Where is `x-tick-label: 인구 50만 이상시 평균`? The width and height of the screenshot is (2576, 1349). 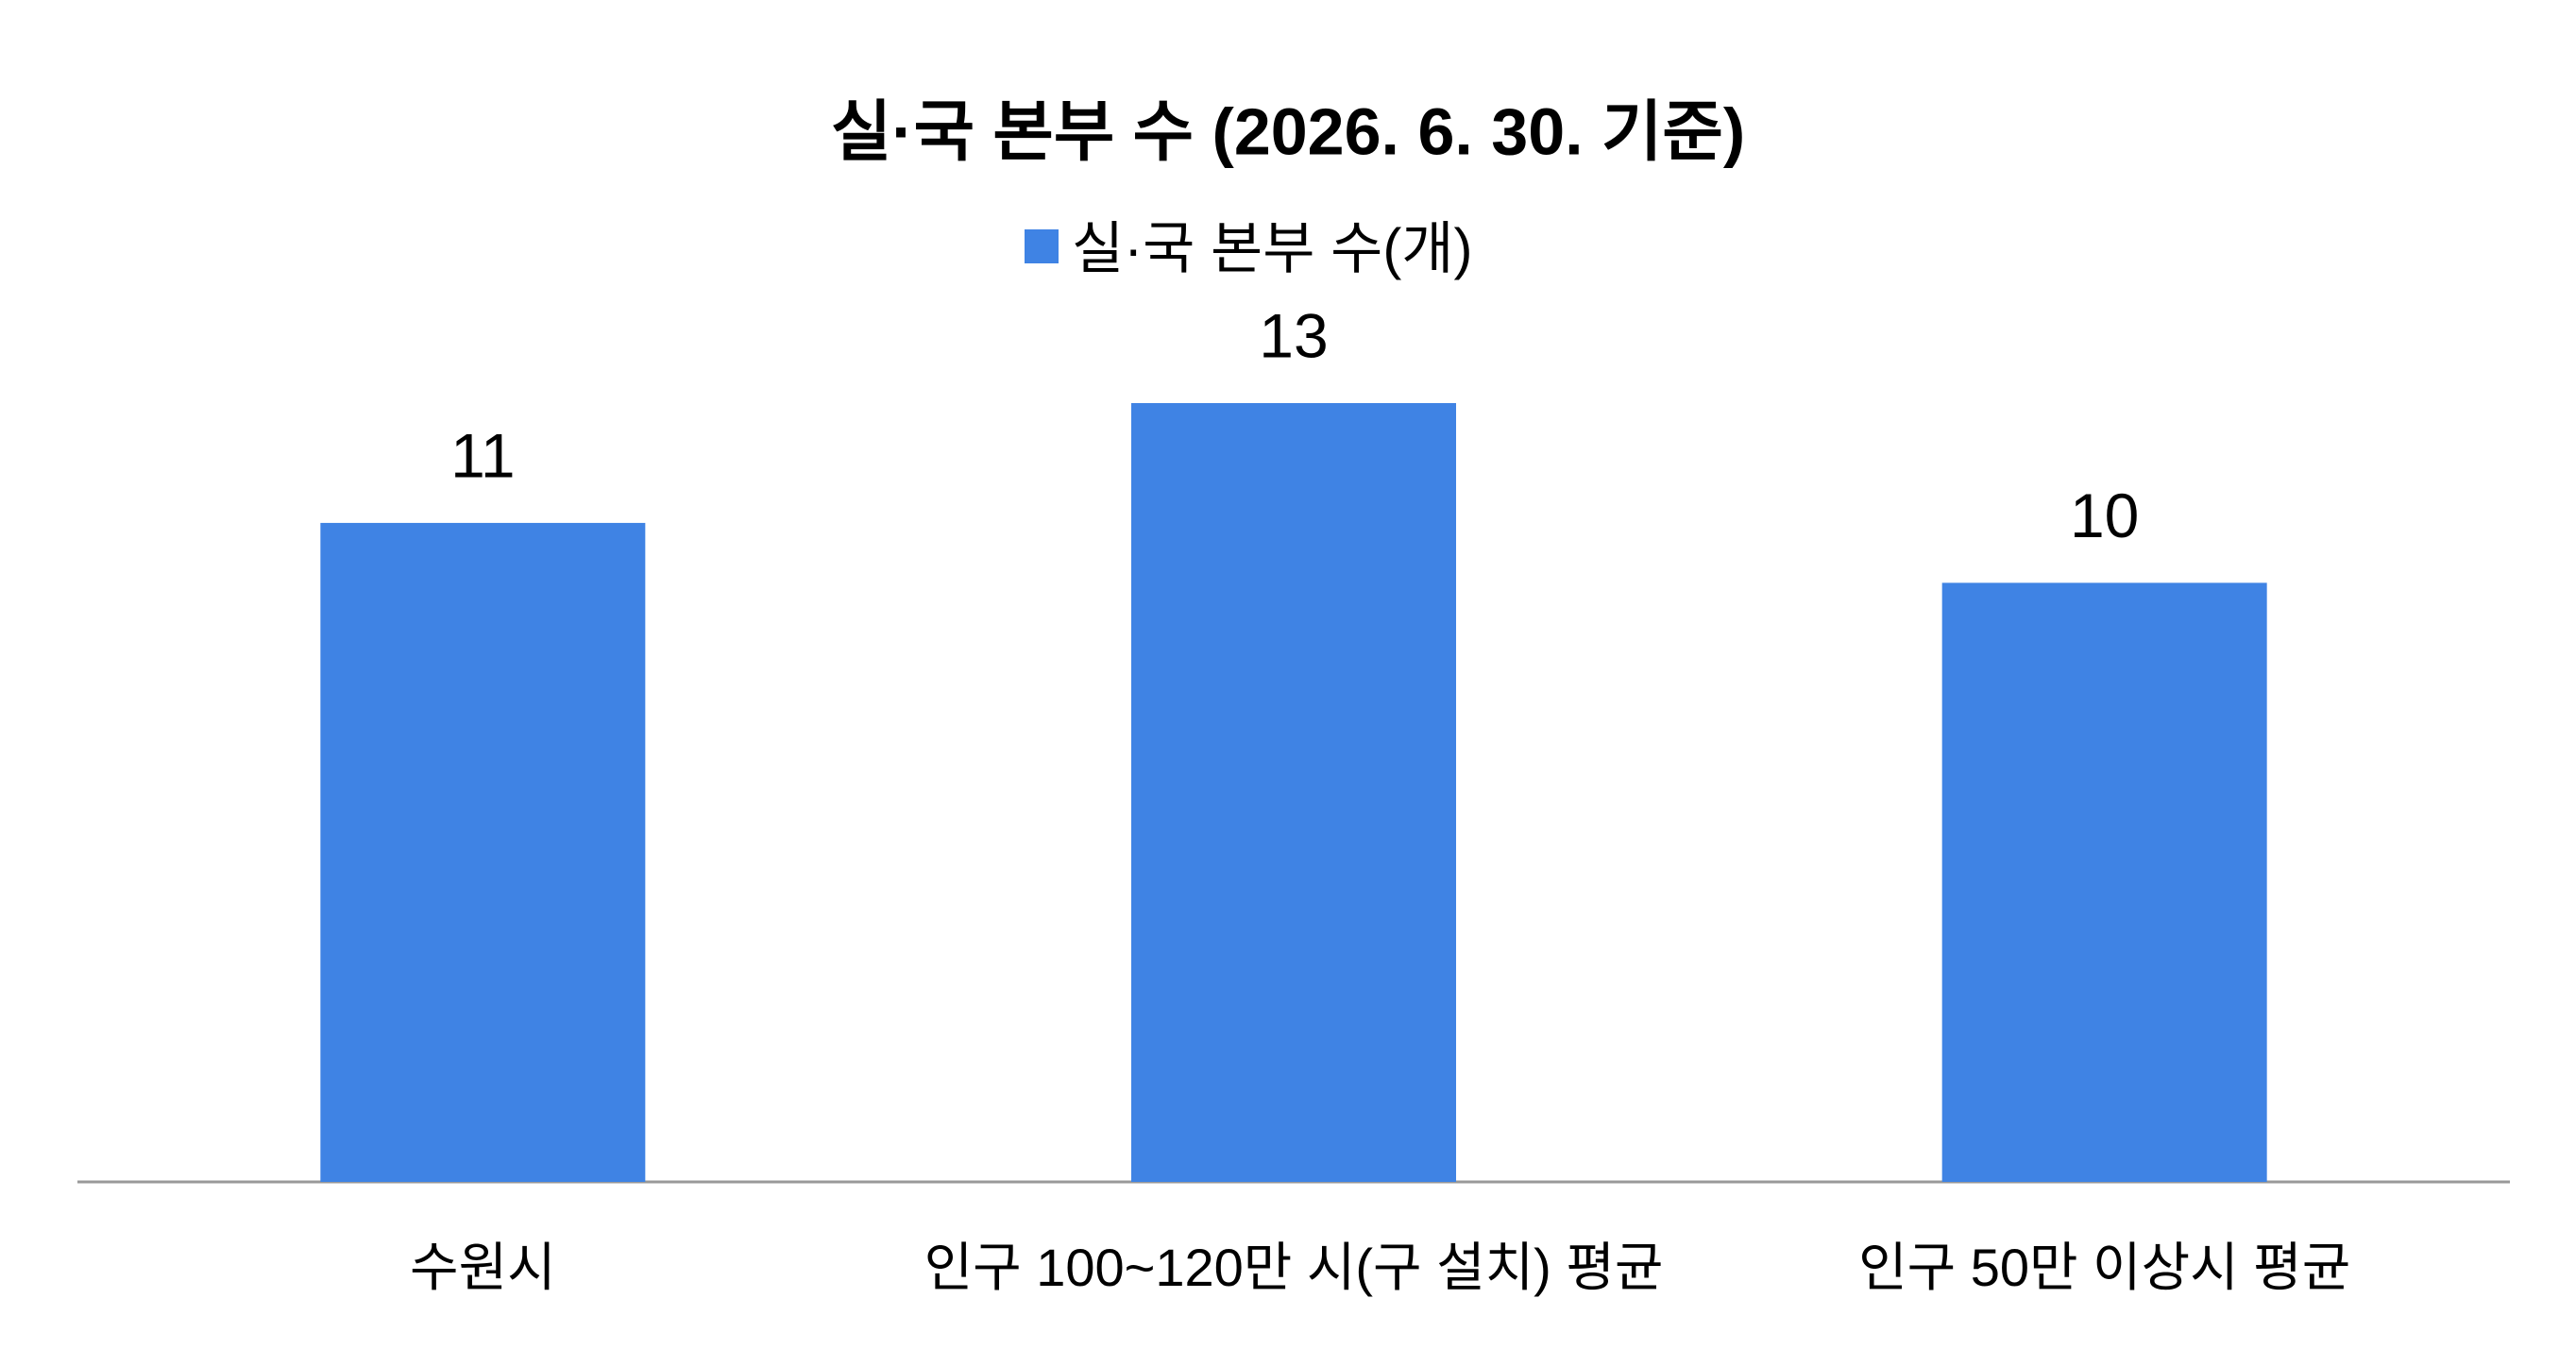 x-tick-label: 인구 50만 이상시 평균 is located at coordinates (2104, 1267).